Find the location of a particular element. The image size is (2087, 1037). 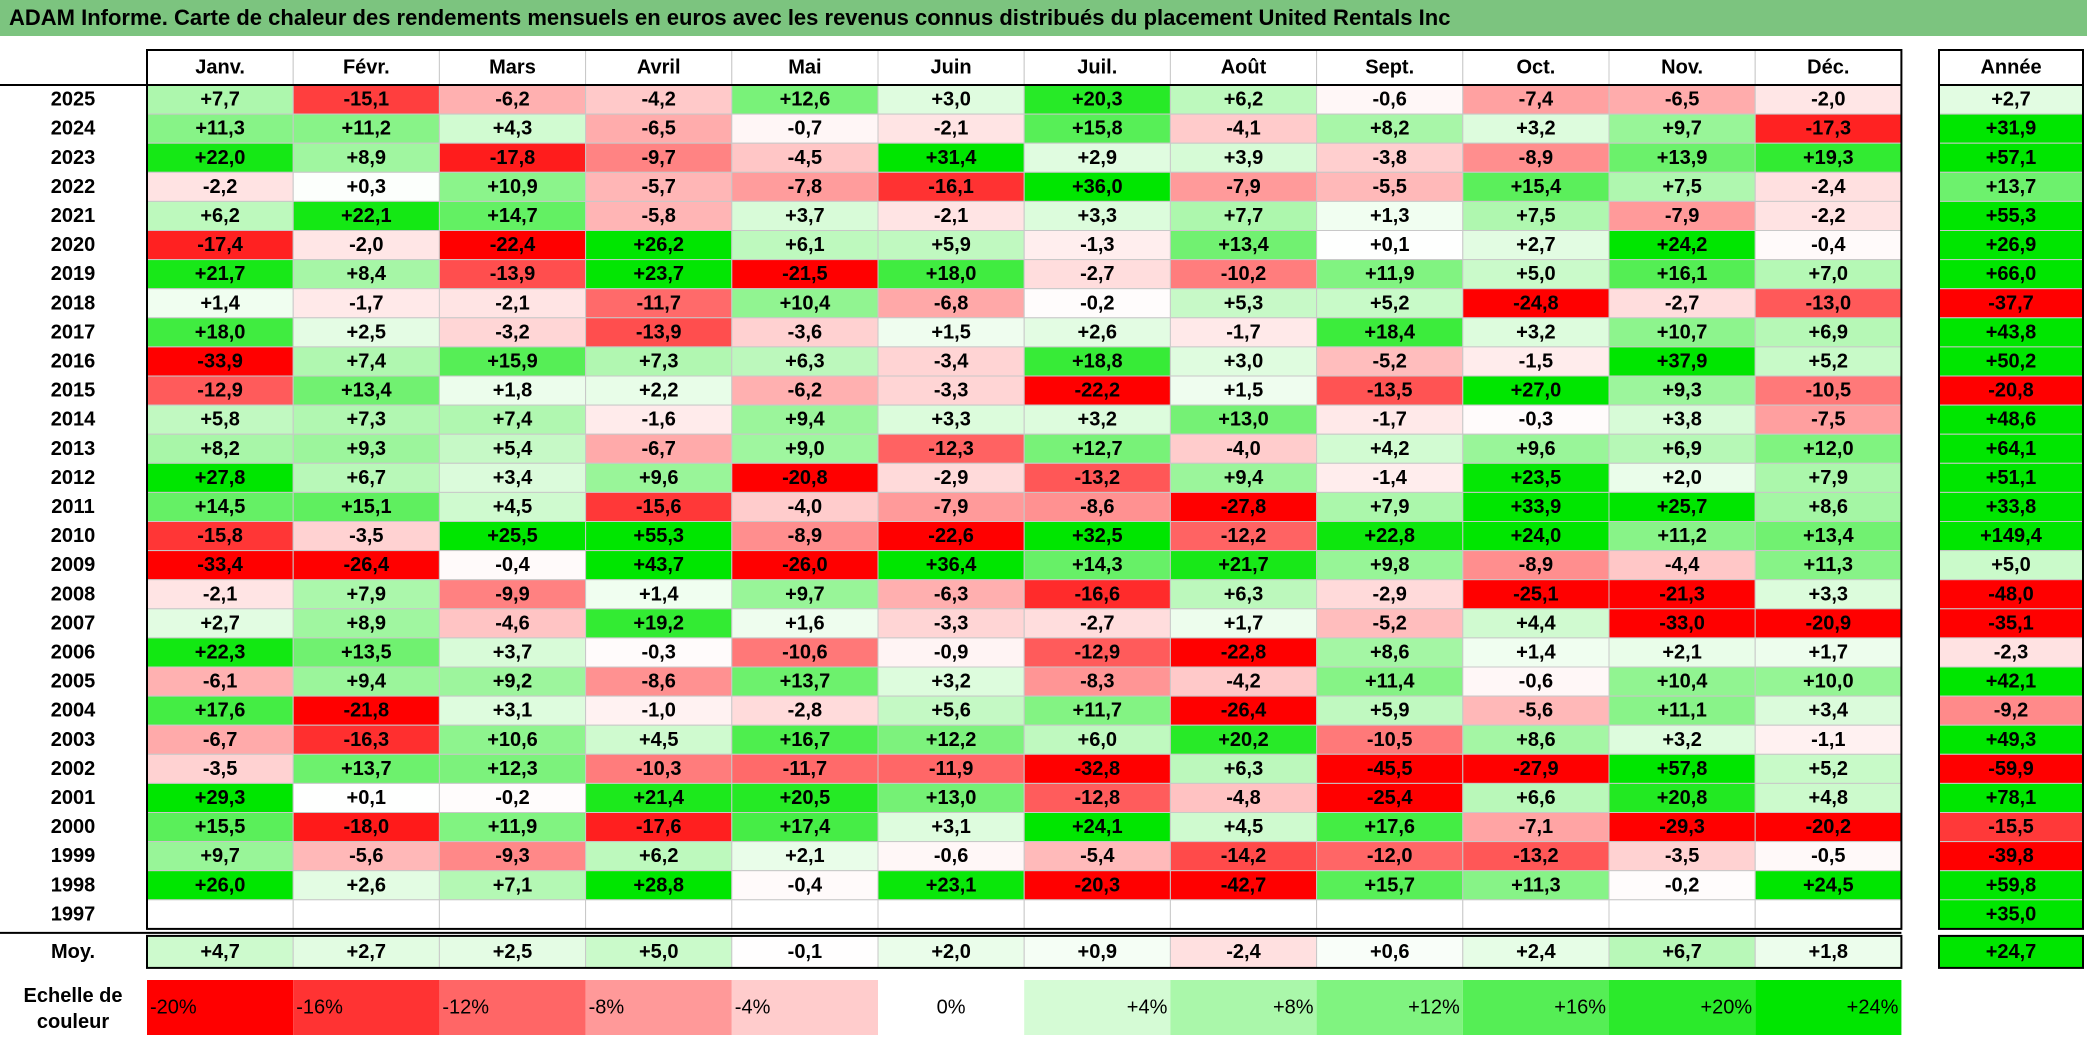

cell-value: +14,3 is located at coordinates (1097, 565).